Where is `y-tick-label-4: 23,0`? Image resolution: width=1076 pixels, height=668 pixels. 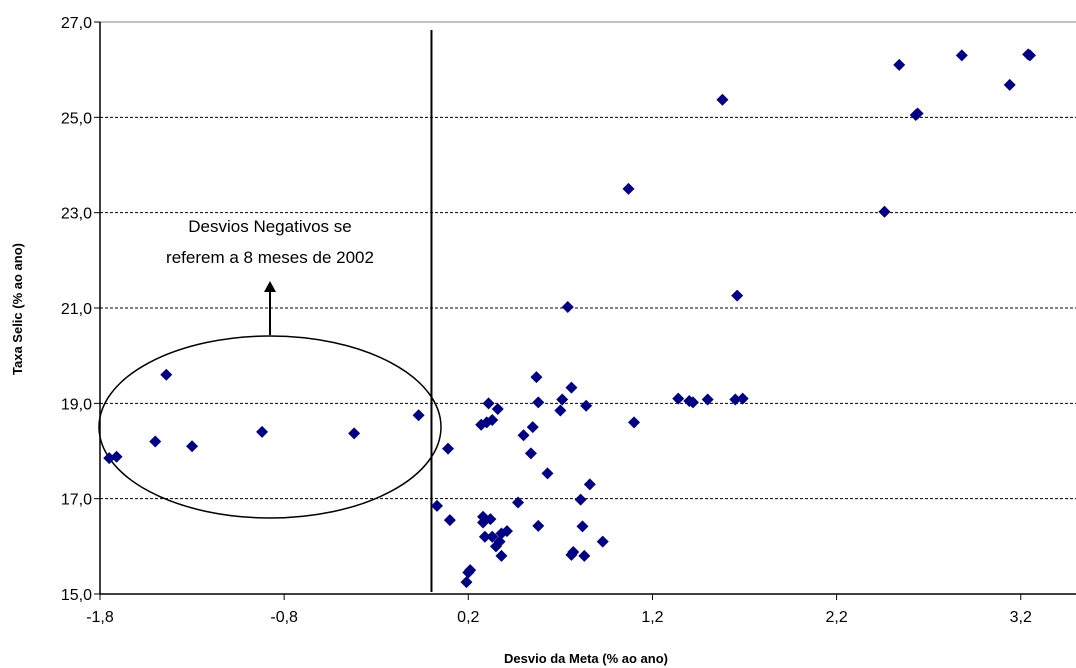
y-tick-label-4: 23,0 is located at coordinates (76, 214).